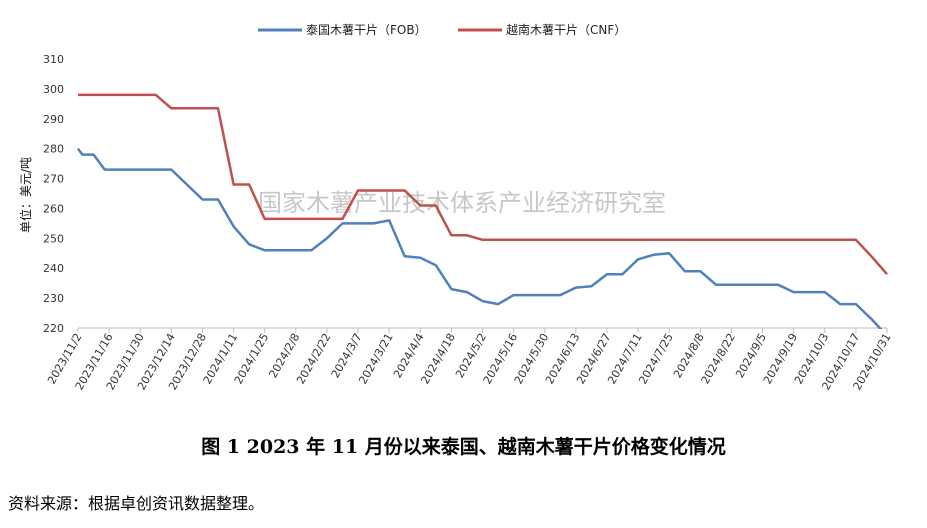 The width and height of the screenshot is (927, 528). I want to click on y-axis-label: 单位：美元/吨, so click(25, 195).